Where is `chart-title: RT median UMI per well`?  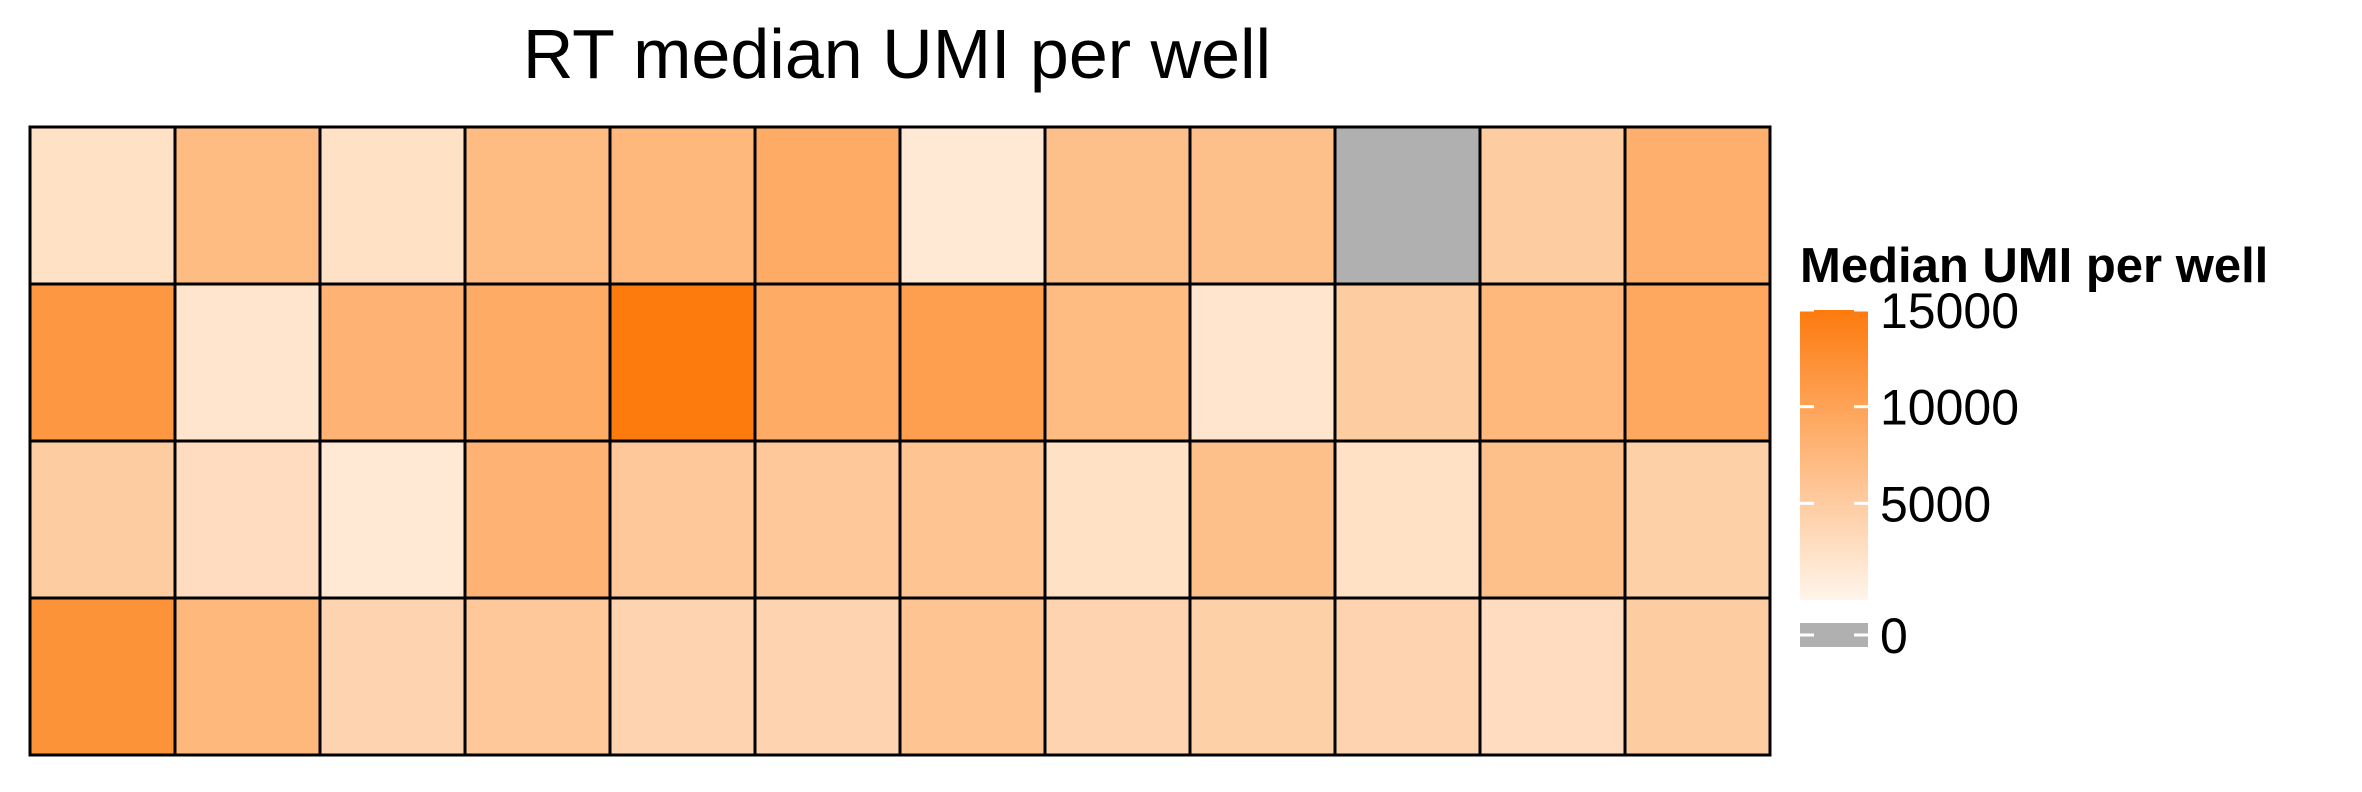
chart-title: RT median UMI per well is located at coordinates (897, 54).